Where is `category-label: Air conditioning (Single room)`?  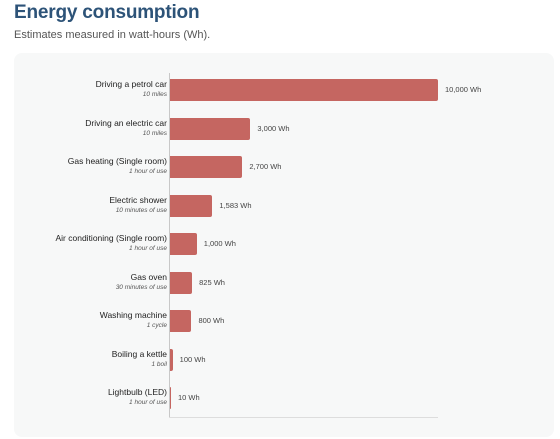 category-label: Air conditioning (Single room) is located at coordinates (111, 238).